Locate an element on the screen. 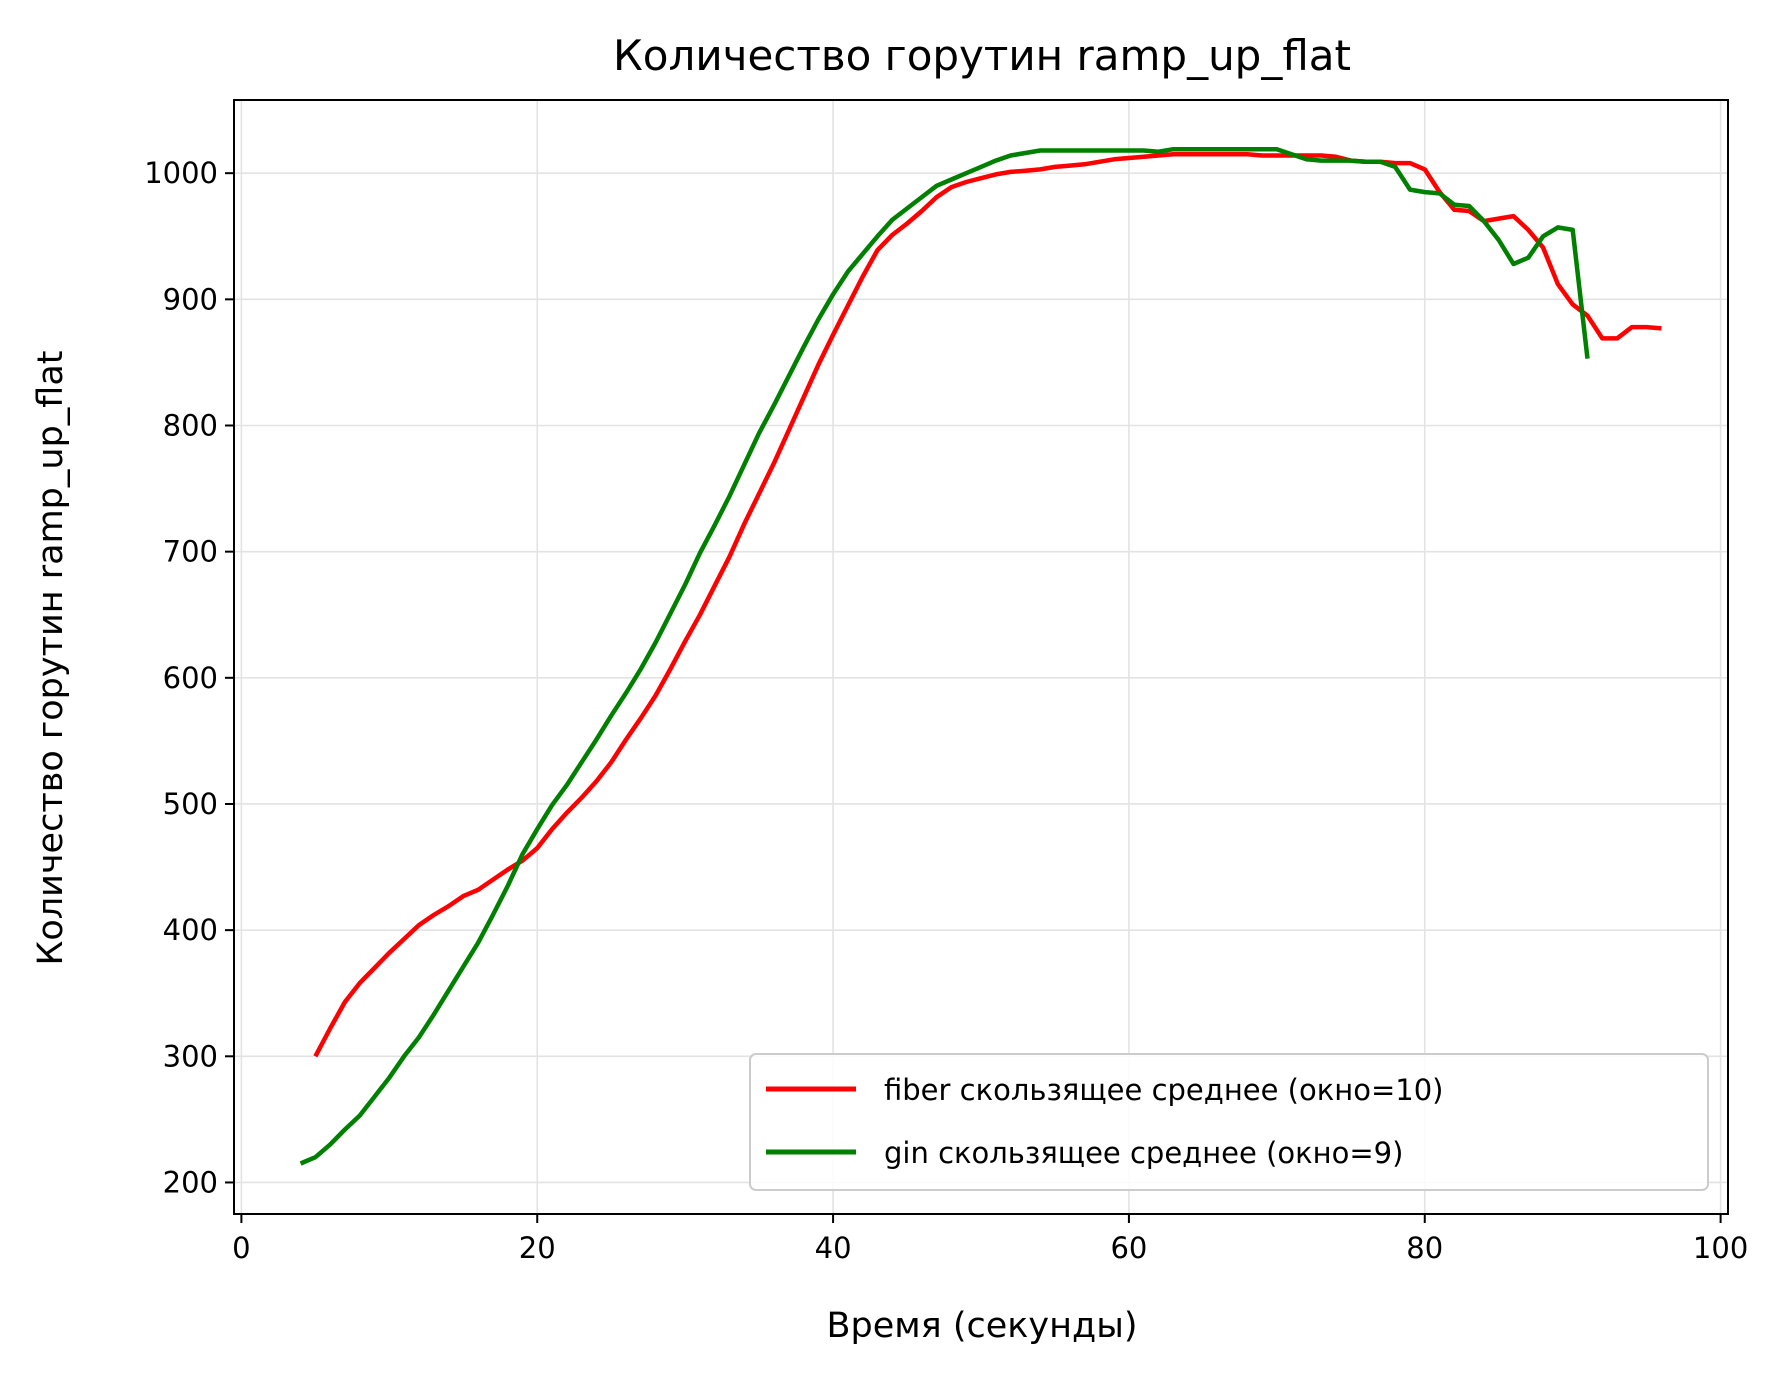 The image size is (1780, 1374). x-tick-label: 80 is located at coordinates (1424, 1248).